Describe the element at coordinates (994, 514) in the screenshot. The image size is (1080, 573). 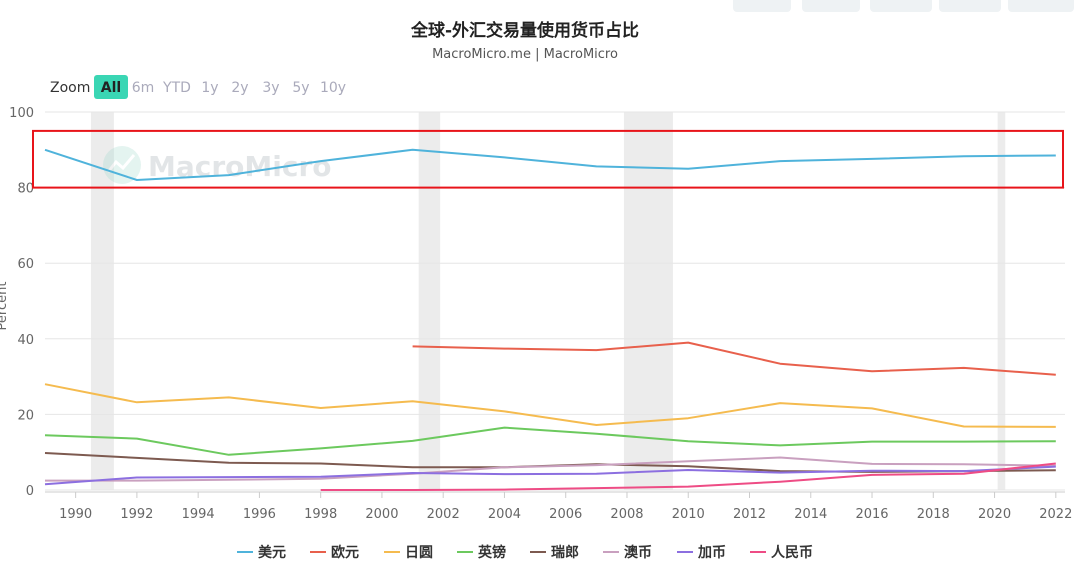
I see `x-tick-label: 2020` at that location.